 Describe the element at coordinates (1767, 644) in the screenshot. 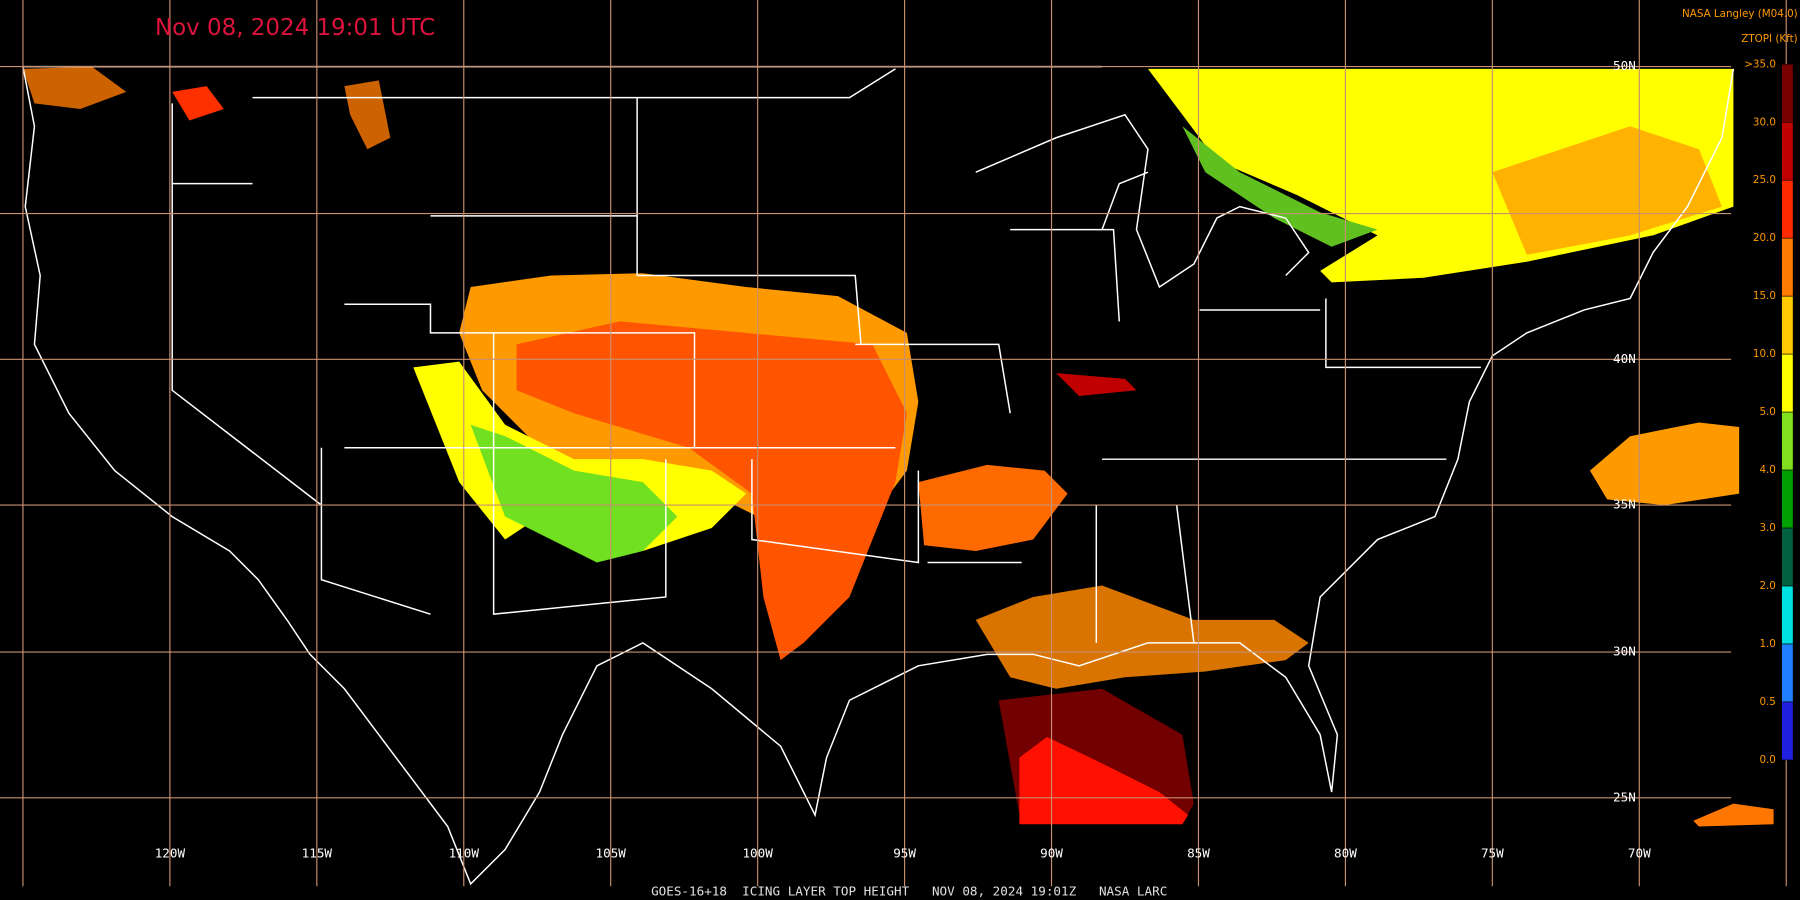

I see `legend-label: 1.0` at that location.